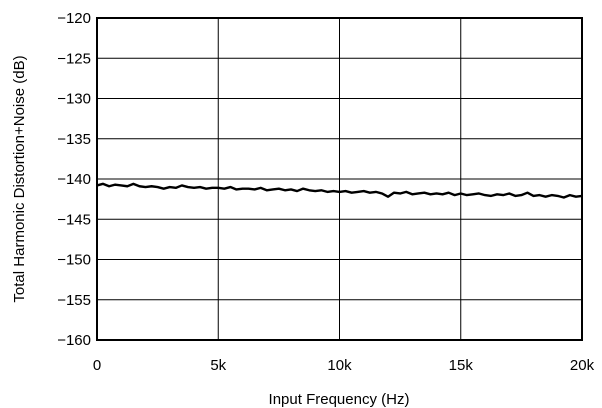 This screenshot has height=408, width=602. I want to click on y-tick-label: −155, so click(74, 300).